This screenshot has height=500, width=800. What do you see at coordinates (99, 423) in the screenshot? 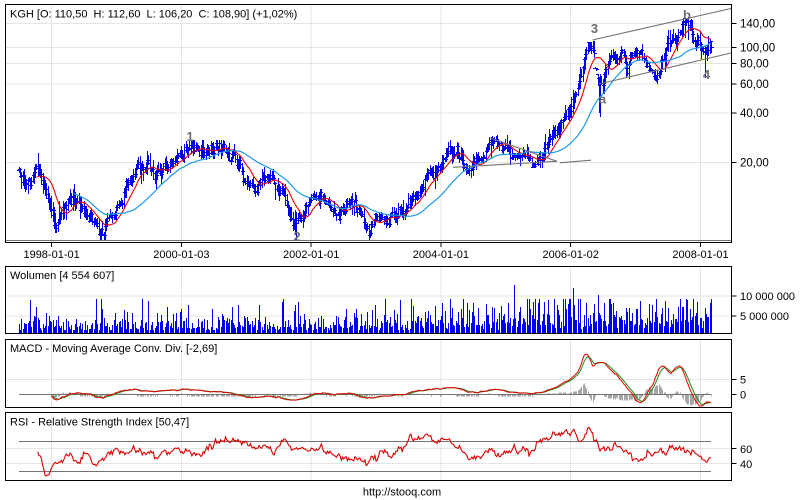
I see `svg-text:RSI - Relative Strength Index: RSI - Relative Strength Index [50,47]` at bounding box center [99, 423].